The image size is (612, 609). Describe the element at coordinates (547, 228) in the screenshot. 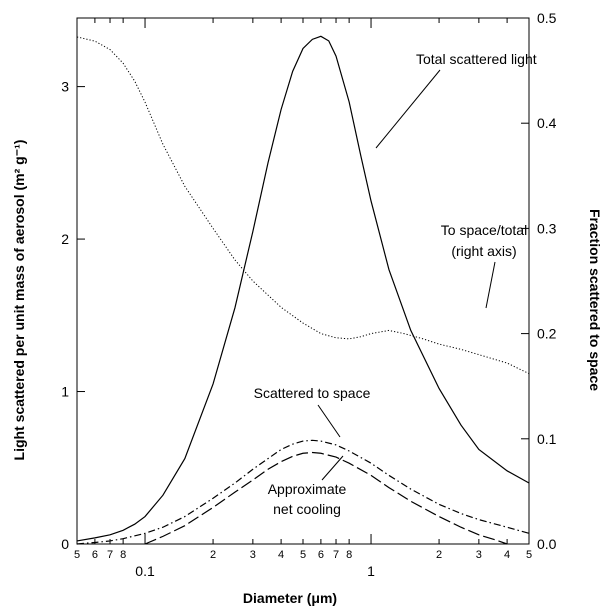

I see `y-right-tick-label: 0.3` at that location.